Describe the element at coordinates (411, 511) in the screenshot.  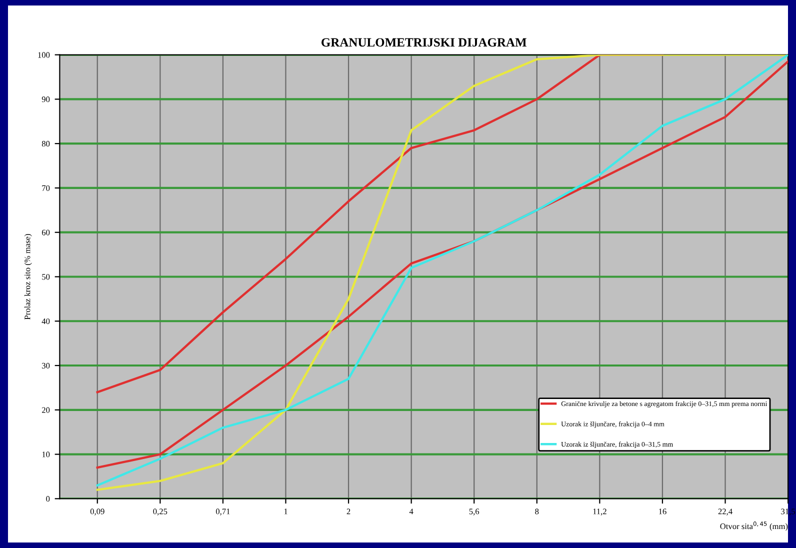
I see `x-tick-label: 4` at that location.